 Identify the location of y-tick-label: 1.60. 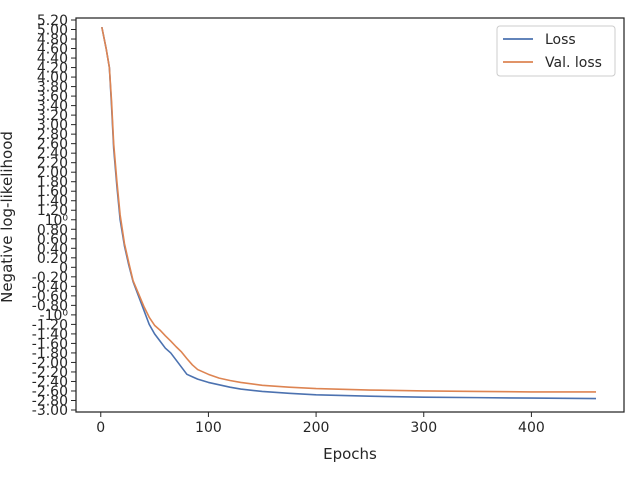
(52, 192).